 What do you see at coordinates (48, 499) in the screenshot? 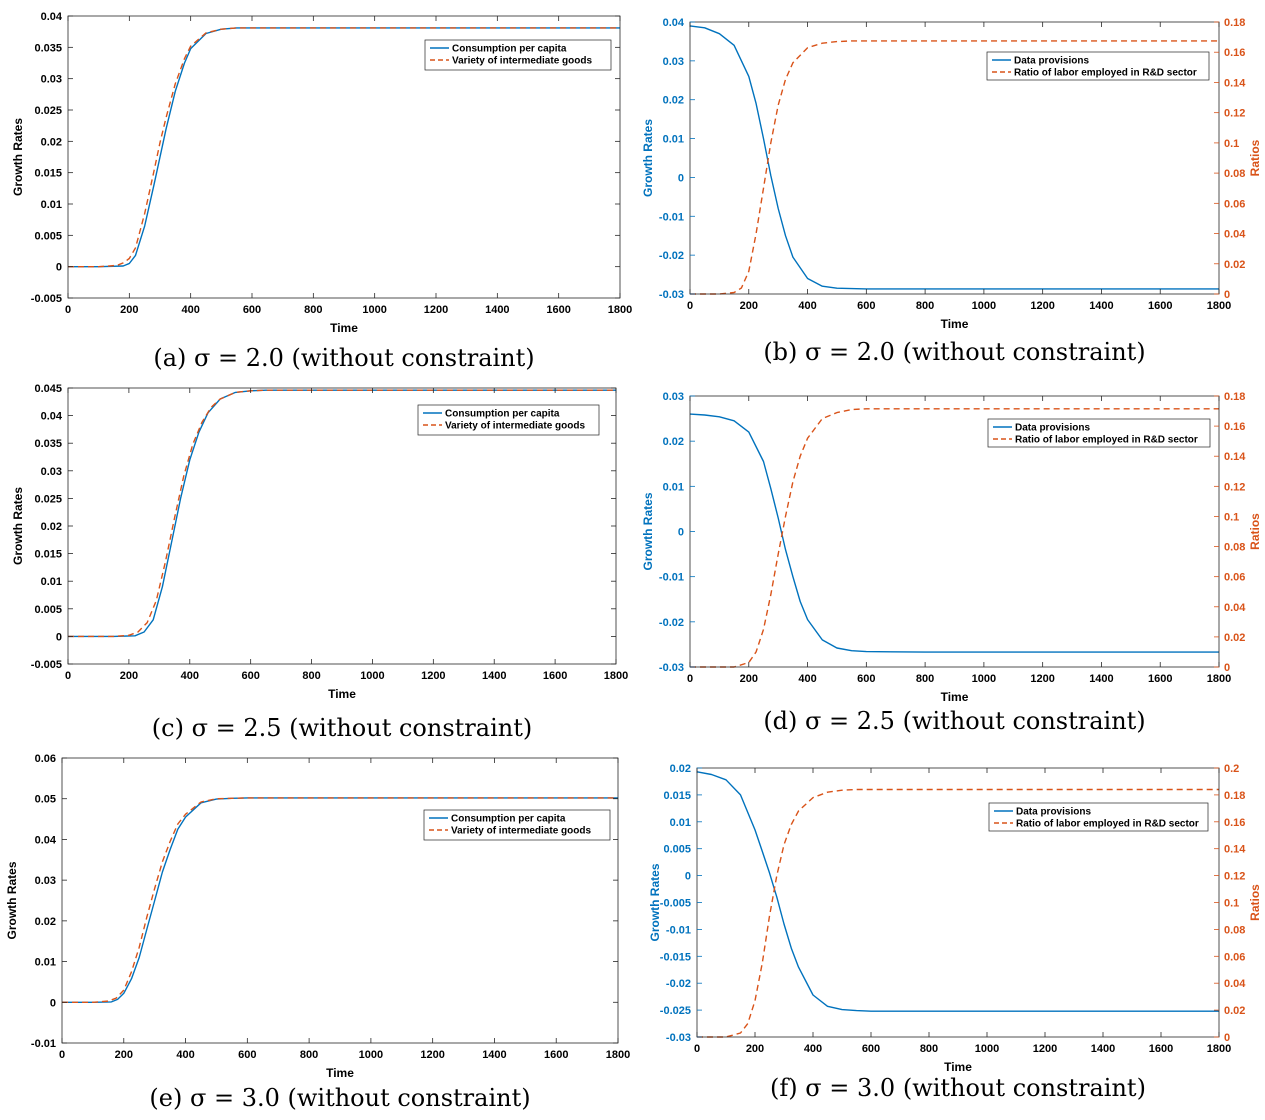
I see `y-tick-label: 0.025` at bounding box center [48, 499].